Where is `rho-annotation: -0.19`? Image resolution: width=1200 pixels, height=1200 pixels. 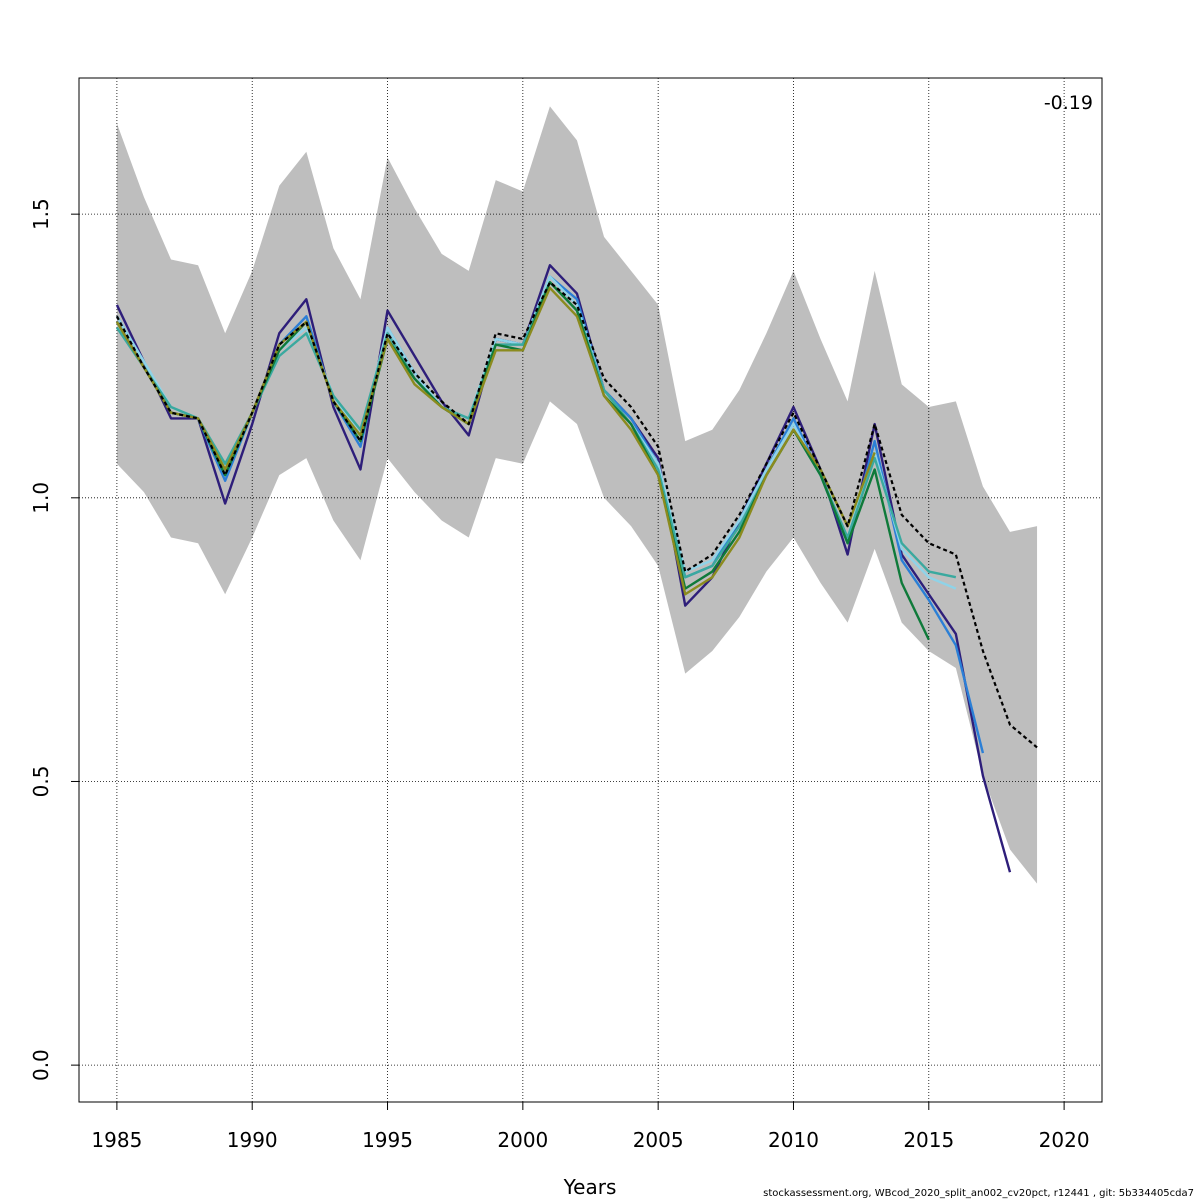
rho-annotation: -0.19 is located at coordinates (1068, 103).